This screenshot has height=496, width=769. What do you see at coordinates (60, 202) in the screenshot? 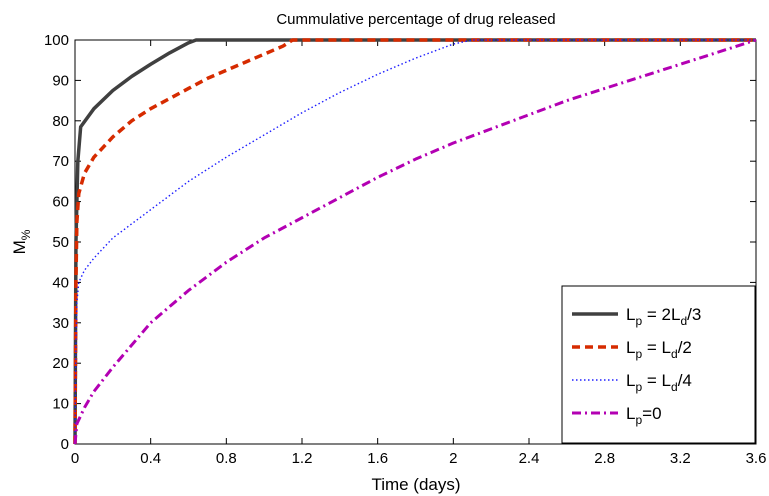
I see `y-tick-label: 60` at bounding box center [60, 202].